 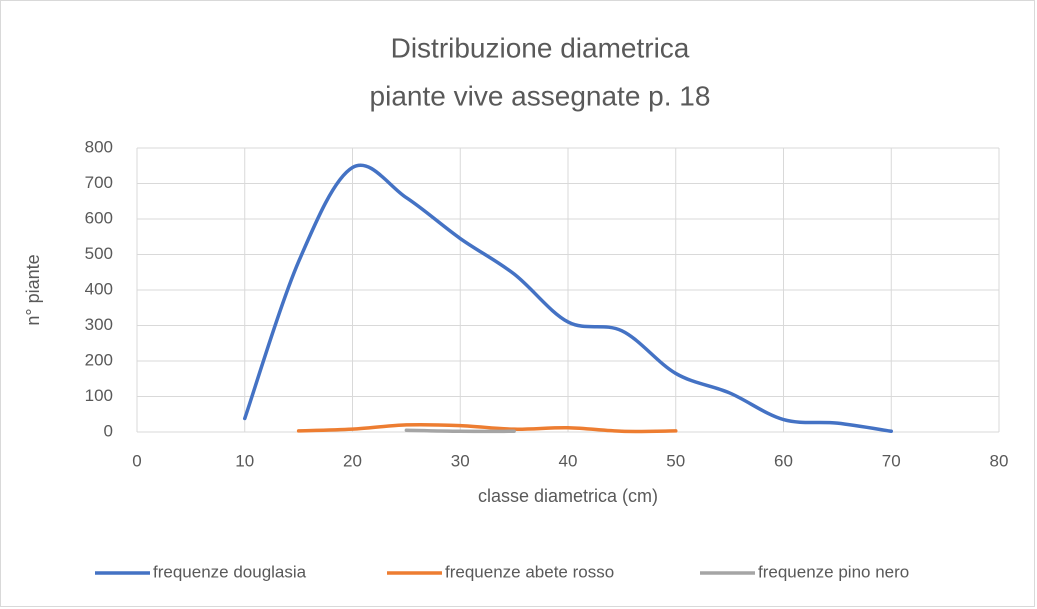 What do you see at coordinates (999, 460) in the screenshot?
I see `x-tick-label: 80` at bounding box center [999, 460].